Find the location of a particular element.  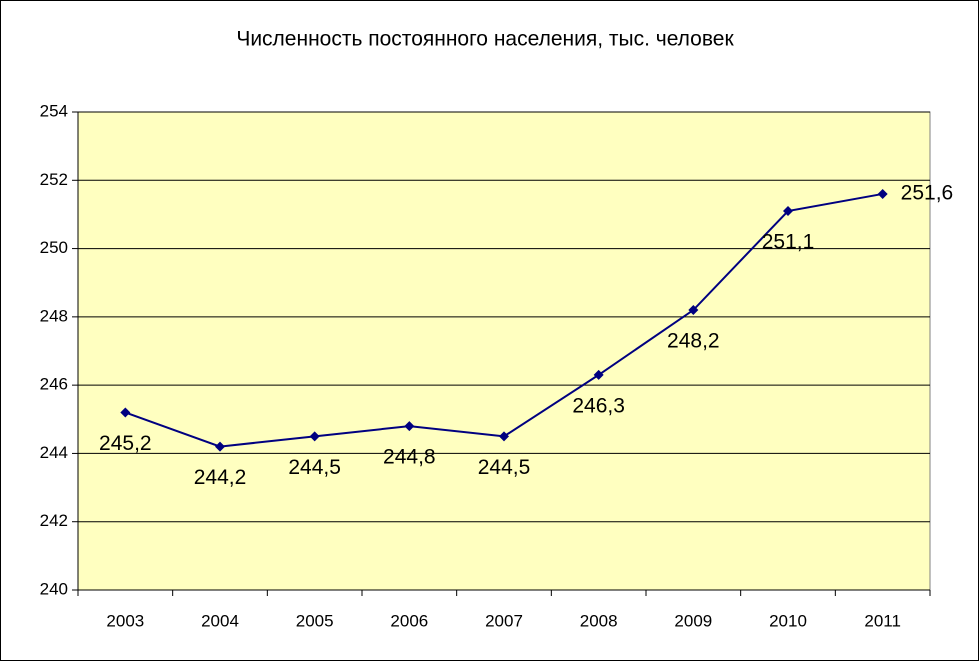

y-tick-label: 254 is located at coordinates (54, 110).